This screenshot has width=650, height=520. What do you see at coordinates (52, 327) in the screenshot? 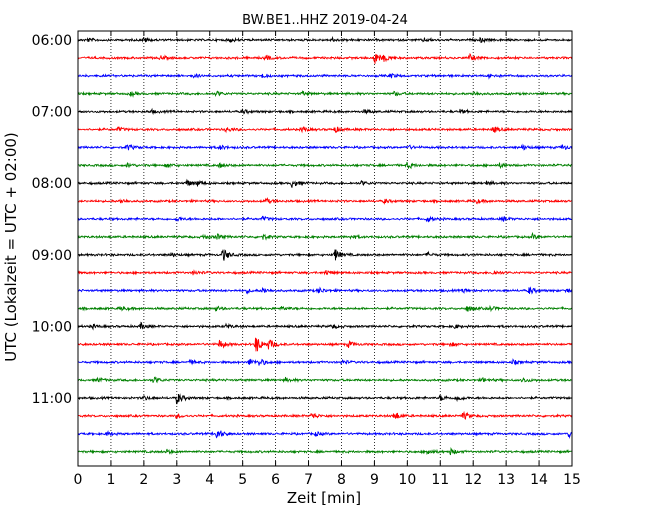
I see `y-tick-label: 10:00` at bounding box center [52, 327].